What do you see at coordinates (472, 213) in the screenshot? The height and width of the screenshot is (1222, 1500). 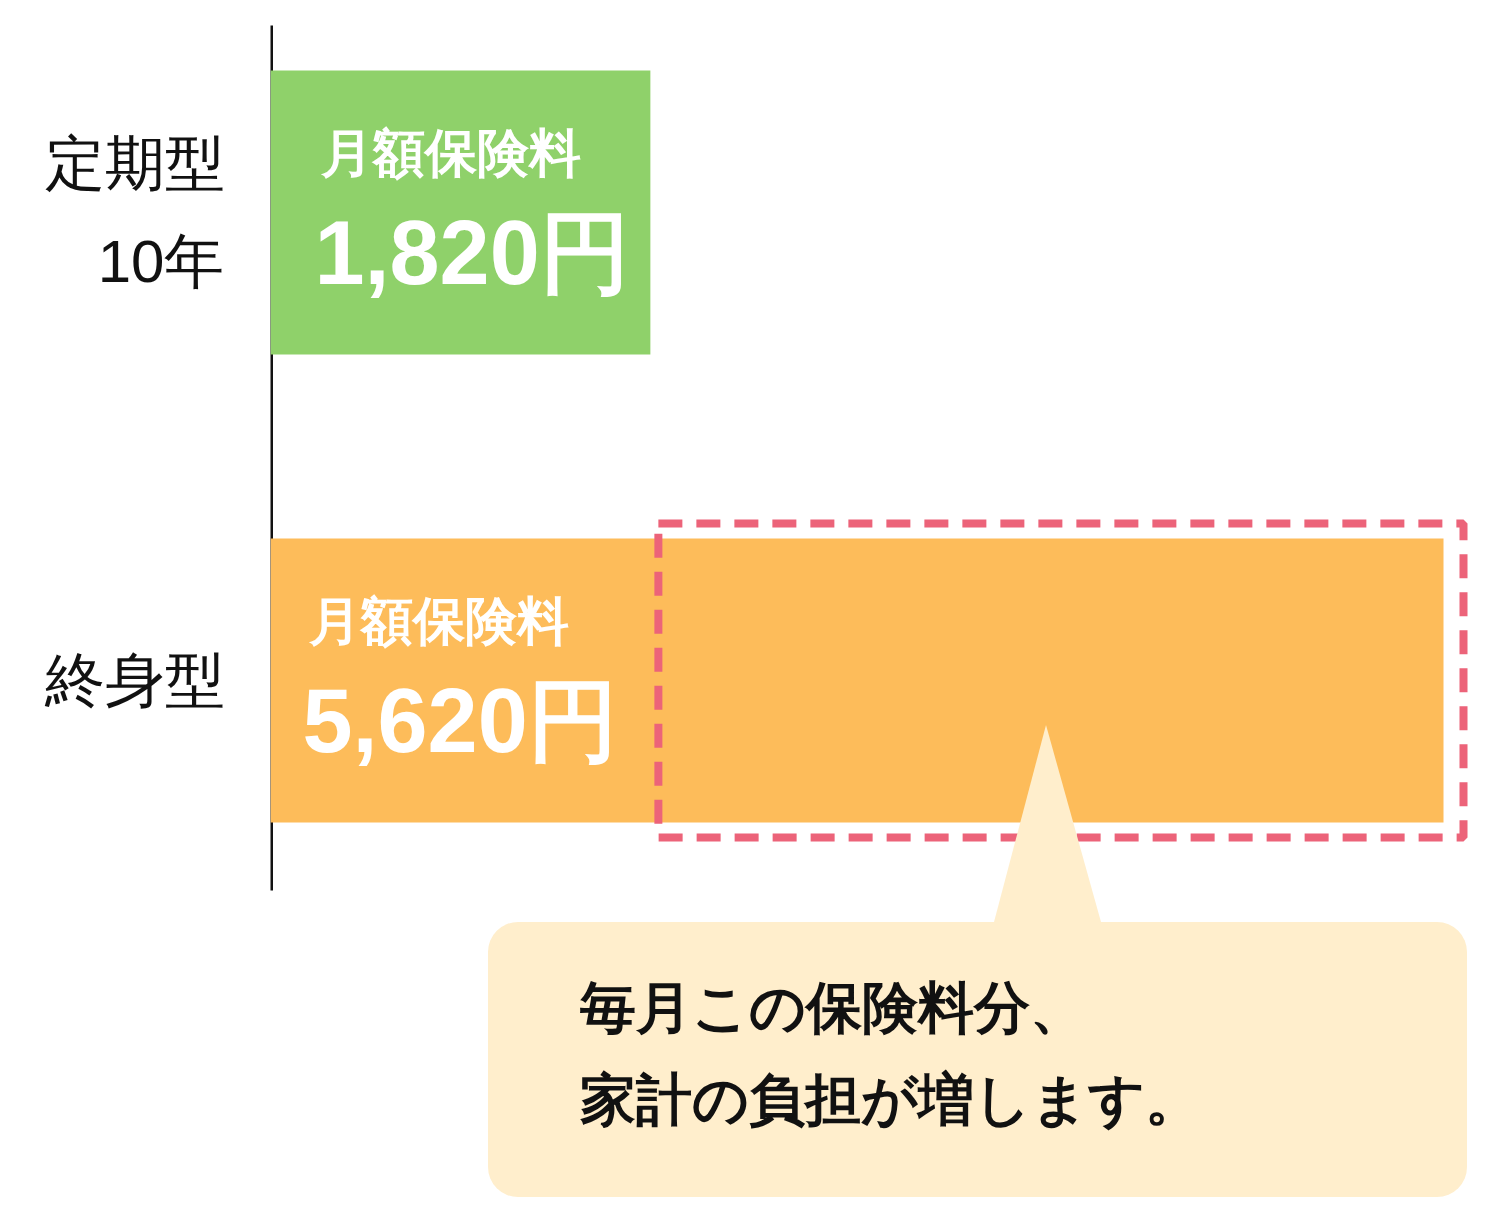 I see `data-label: 月額保険料 1,820円` at bounding box center [472, 213].